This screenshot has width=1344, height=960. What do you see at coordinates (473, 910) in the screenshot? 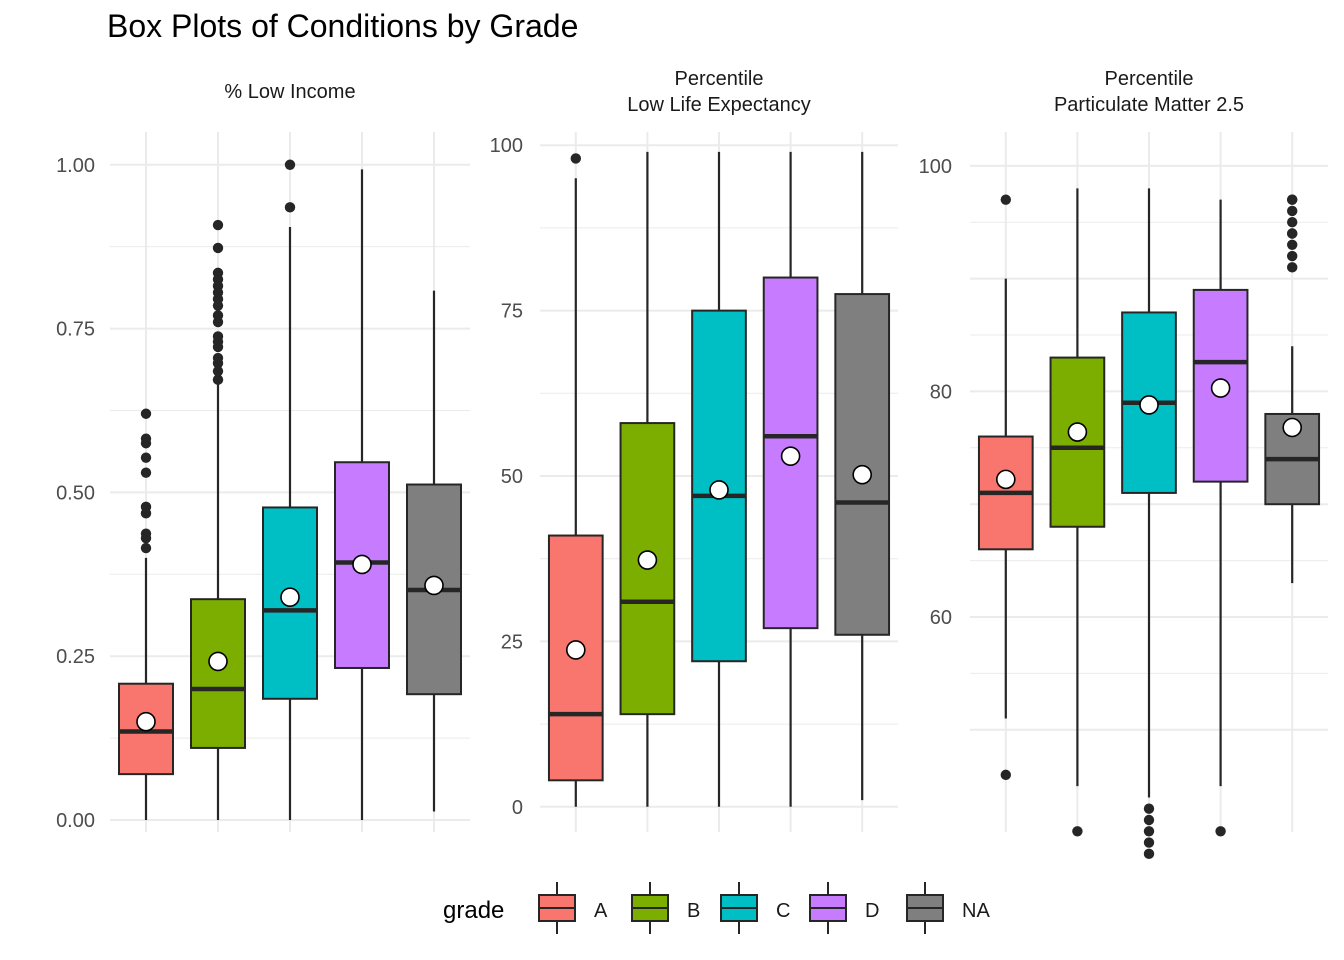
I see `legend-title: grade` at bounding box center [473, 910].